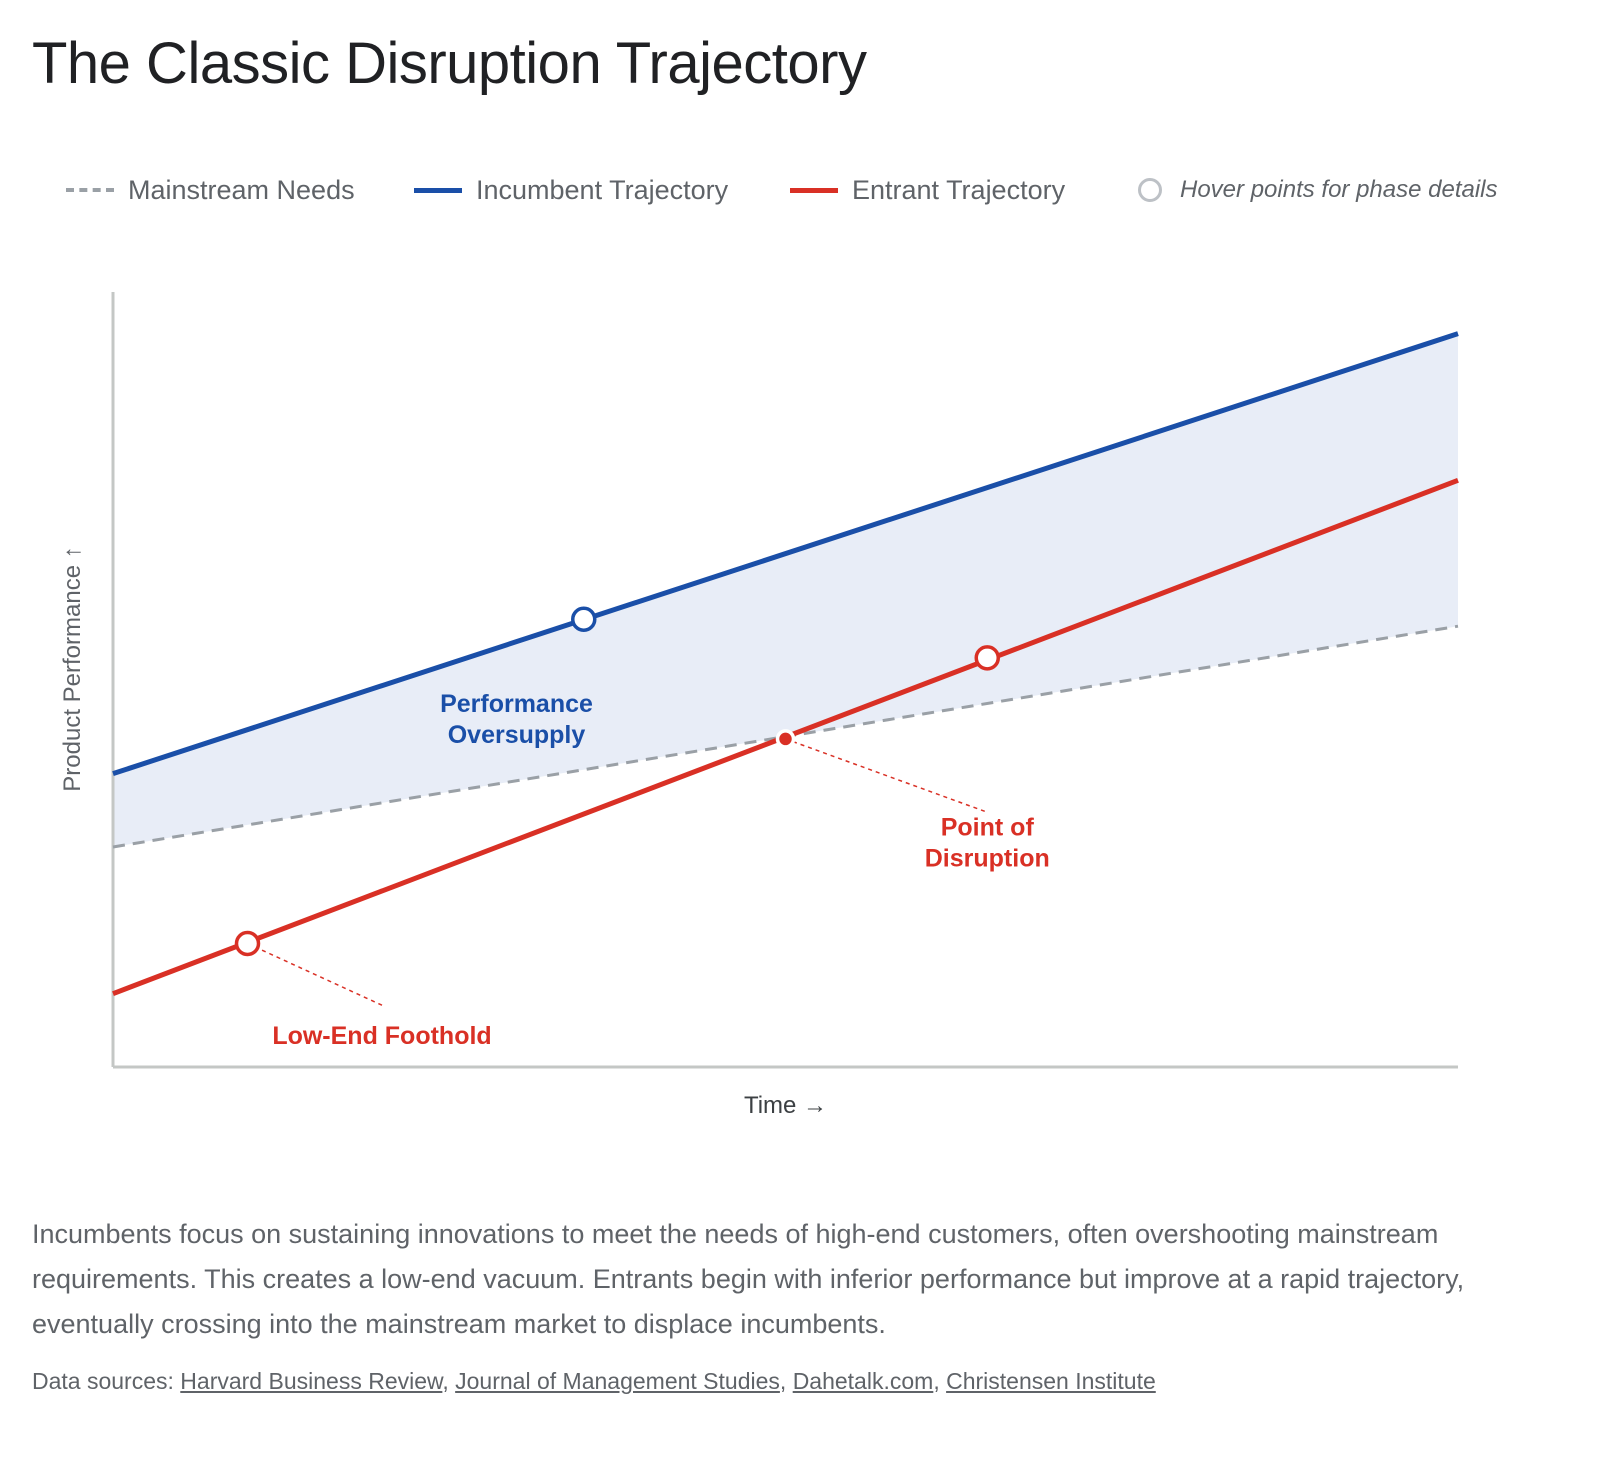  What do you see at coordinates (311, 1381) in the screenshot?
I see `source-link-hbr: Harvard Business Review` at bounding box center [311, 1381].